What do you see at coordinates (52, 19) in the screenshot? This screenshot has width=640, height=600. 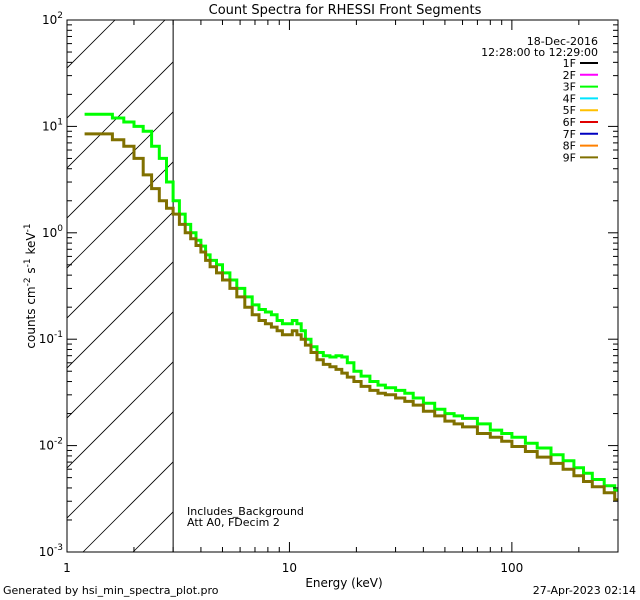 I see `y-tick-label: 10²` at bounding box center [52, 19].